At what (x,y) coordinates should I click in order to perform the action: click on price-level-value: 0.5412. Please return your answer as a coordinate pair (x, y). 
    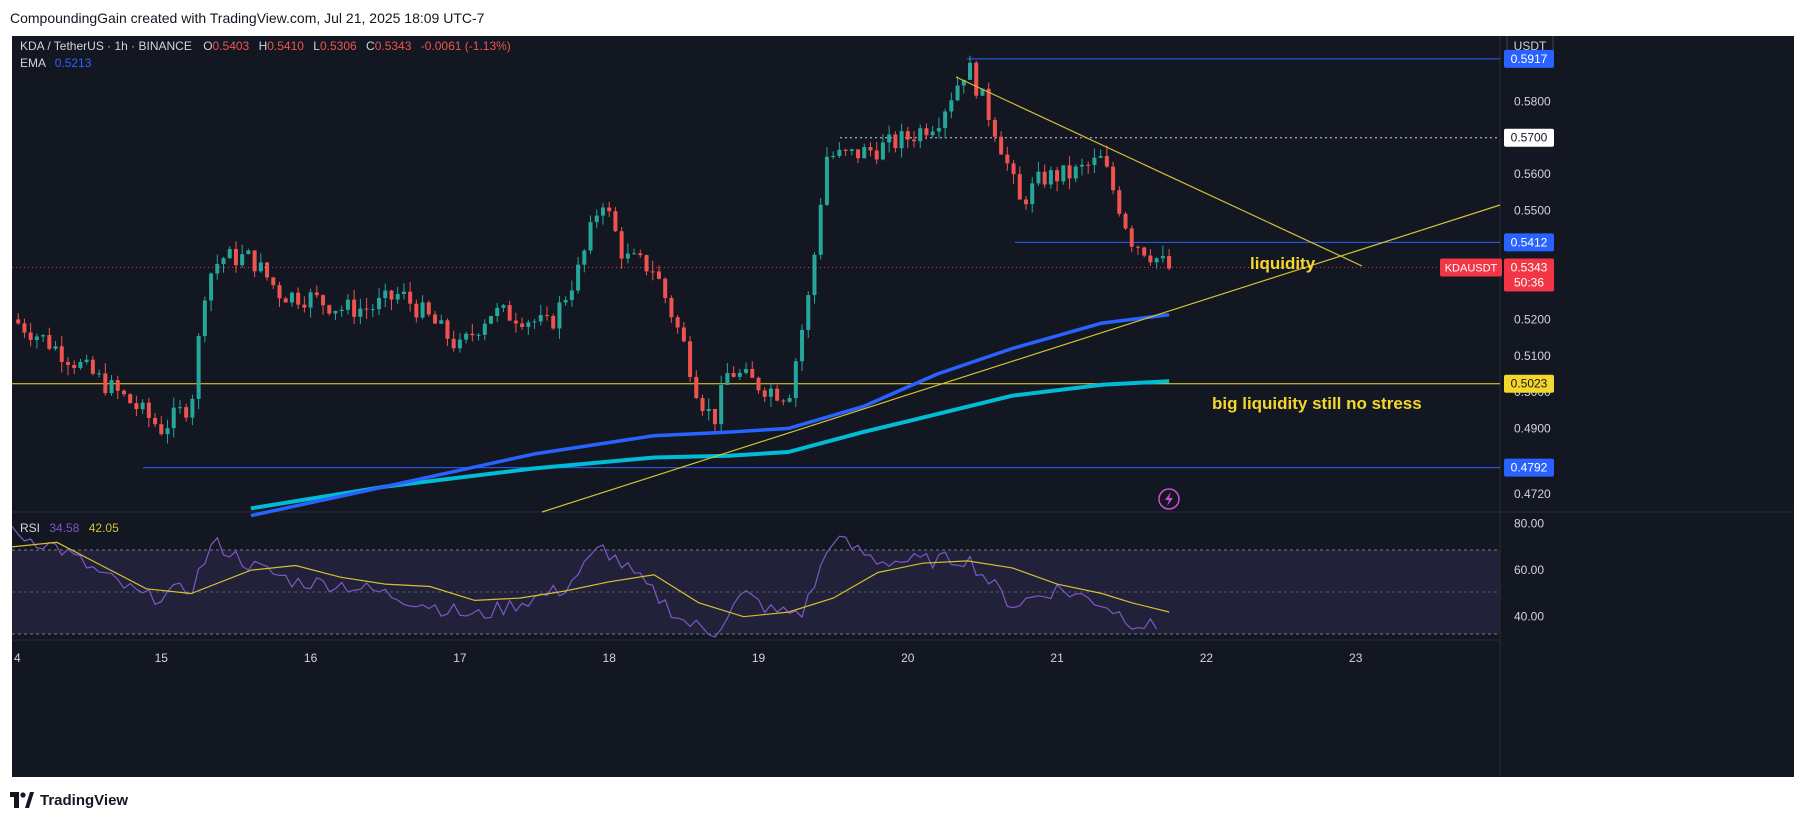
    Looking at the image, I should click on (1529, 242).